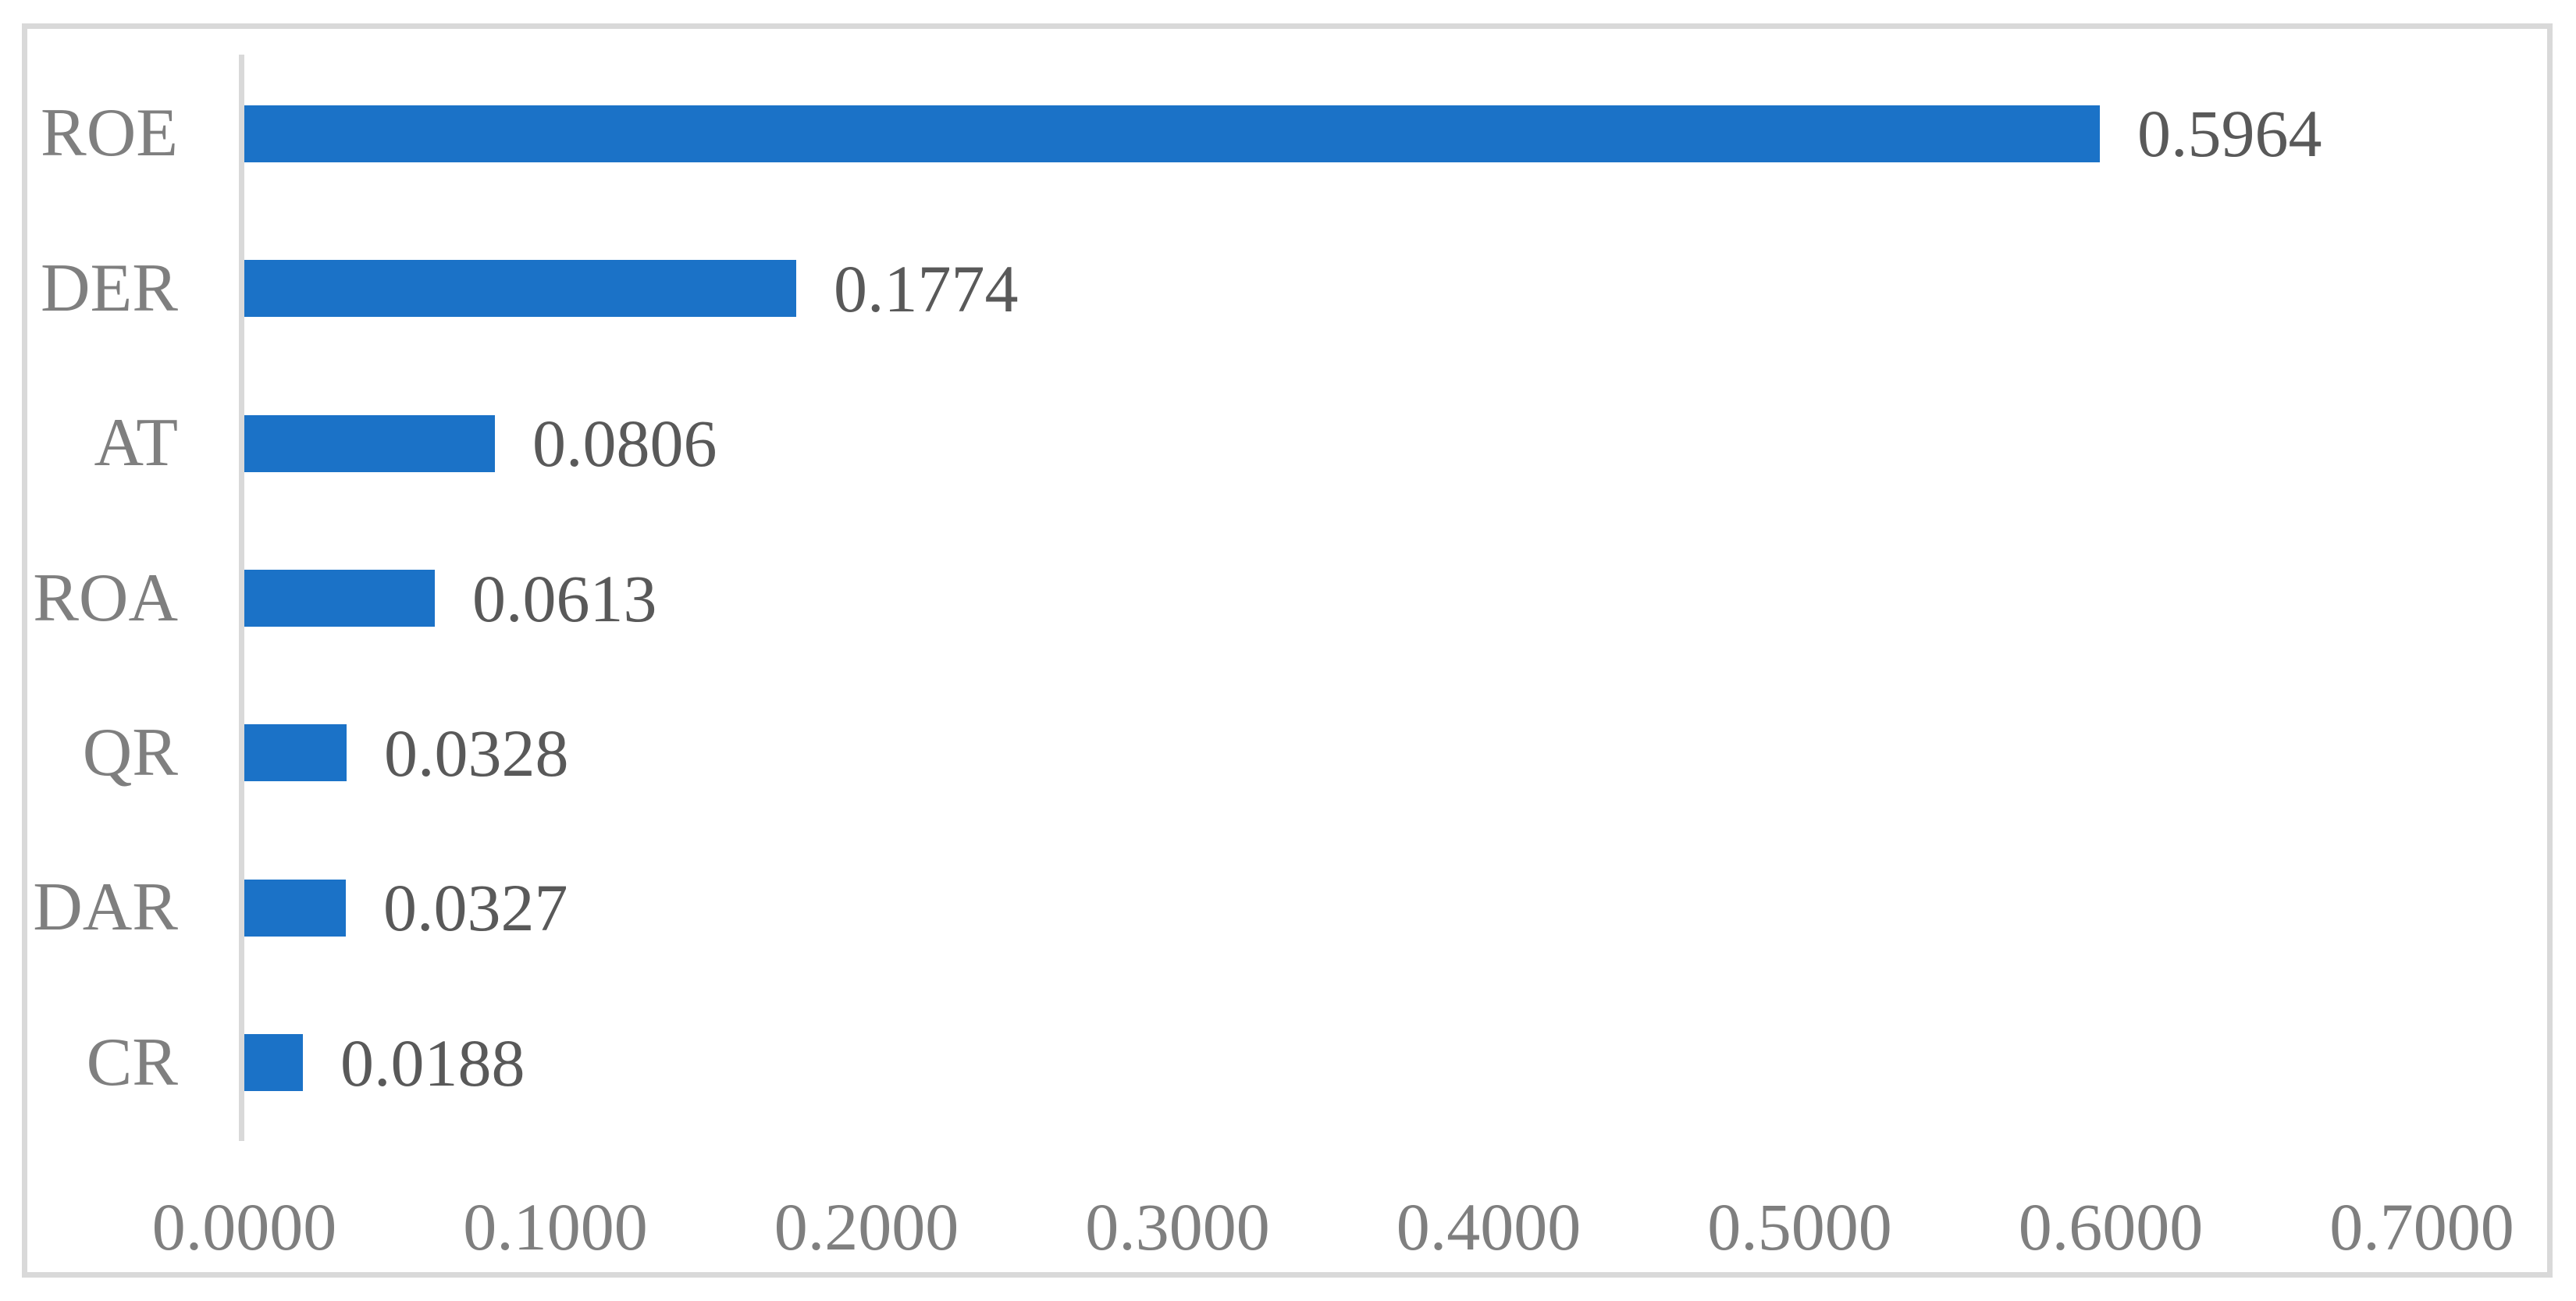 The width and height of the screenshot is (2576, 1301). What do you see at coordinates (866, 1227) in the screenshot?
I see `x-tick-label-0.2000: 0.2000` at bounding box center [866, 1227].